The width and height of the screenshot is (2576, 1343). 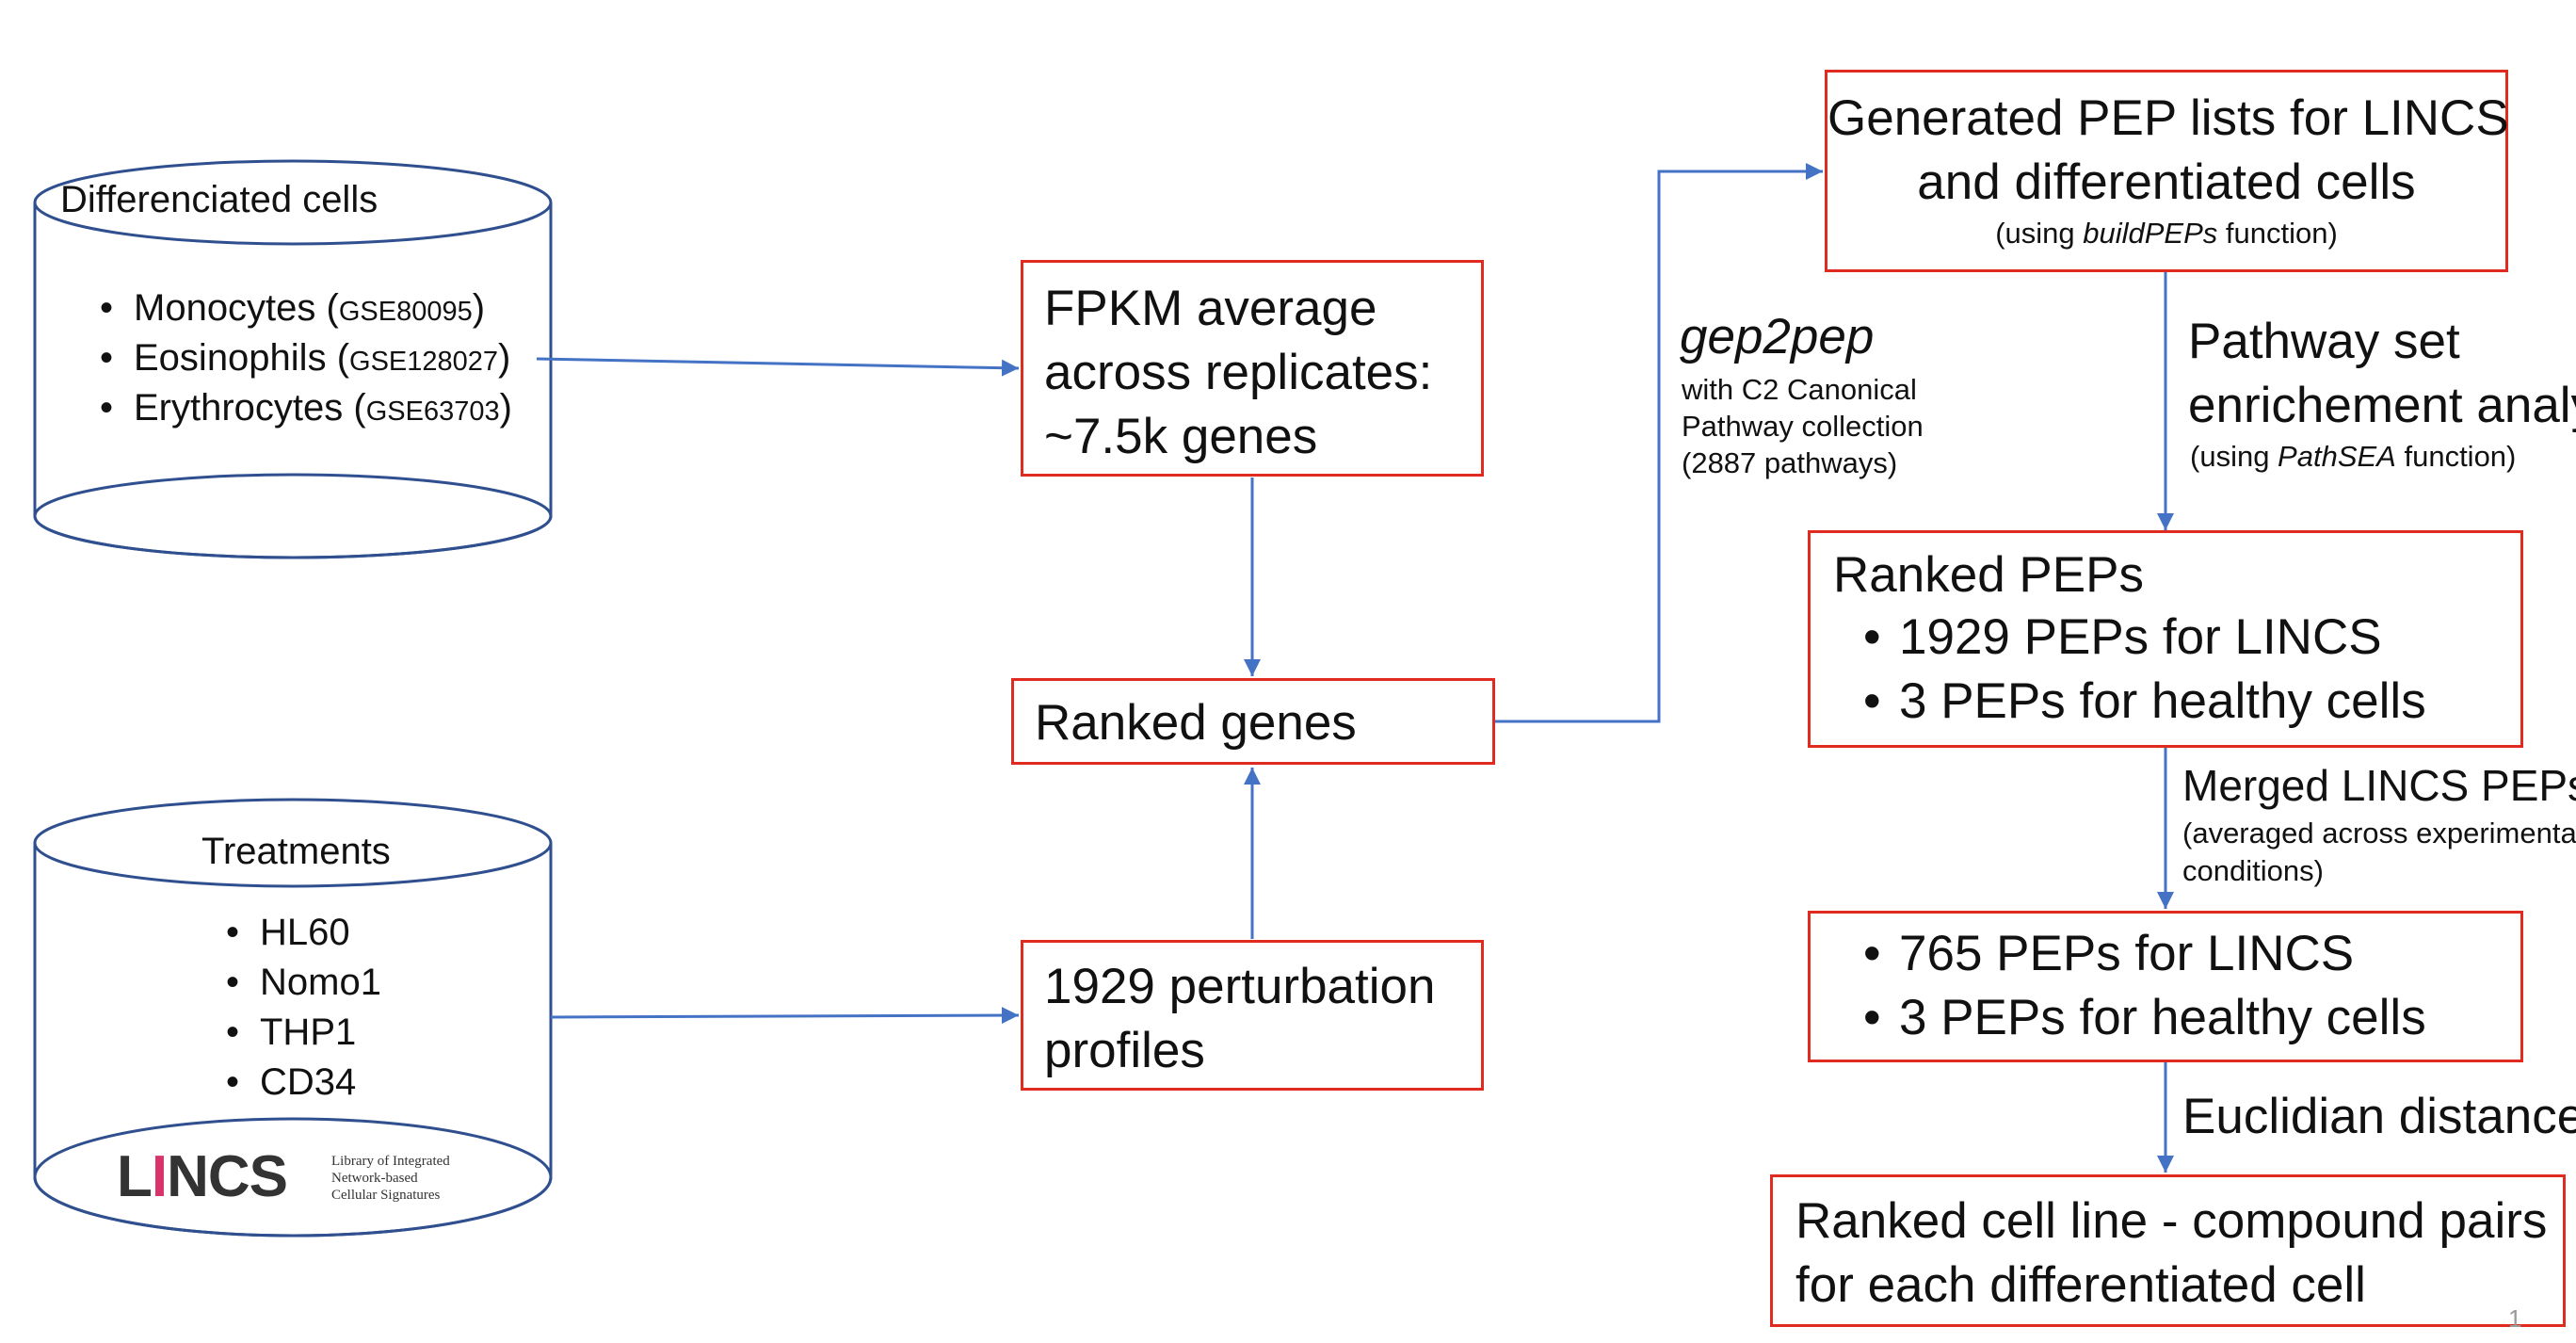 What do you see at coordinates (2382, 406) in the screenshot?
I see `pathway-line: enrichement analysis` at bounding box center [2382, 406].